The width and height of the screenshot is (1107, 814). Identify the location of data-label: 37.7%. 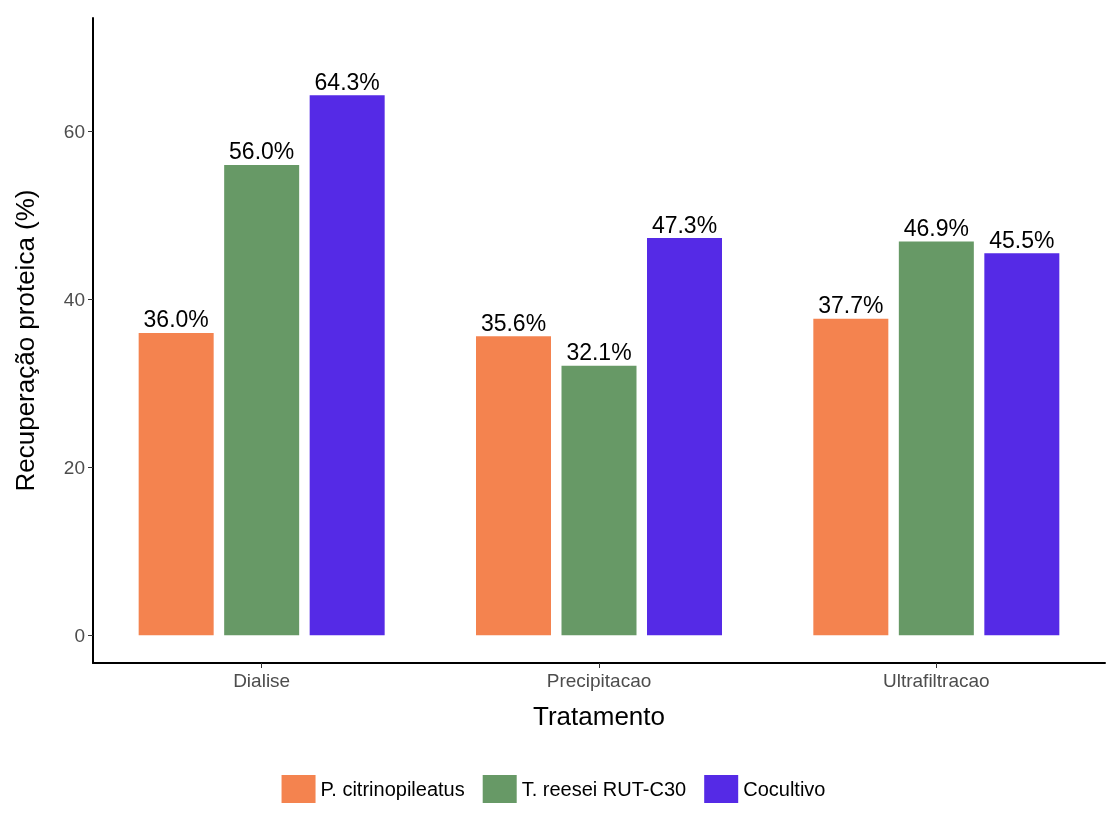
(851, 305).